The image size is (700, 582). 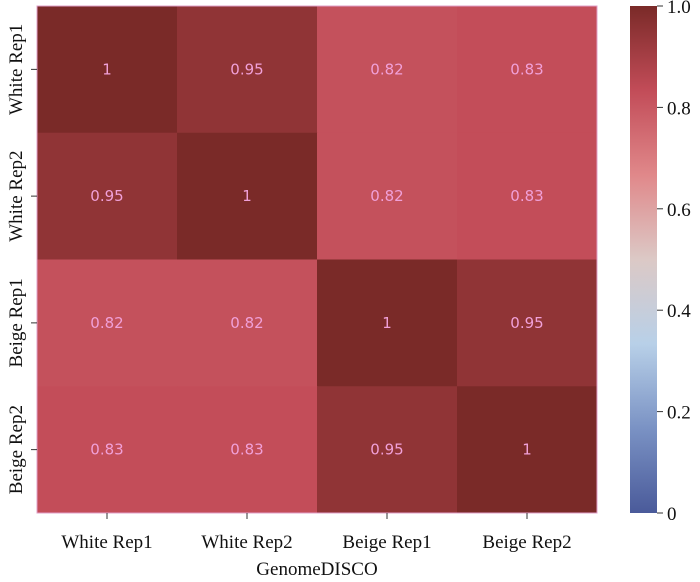 What do you see at coordinates (674, 262) in the screenshot?
I see `colorbar-ticks: 0 0.2 0.4 0.6 0.8 1.0` at bounding box center [674, 262].